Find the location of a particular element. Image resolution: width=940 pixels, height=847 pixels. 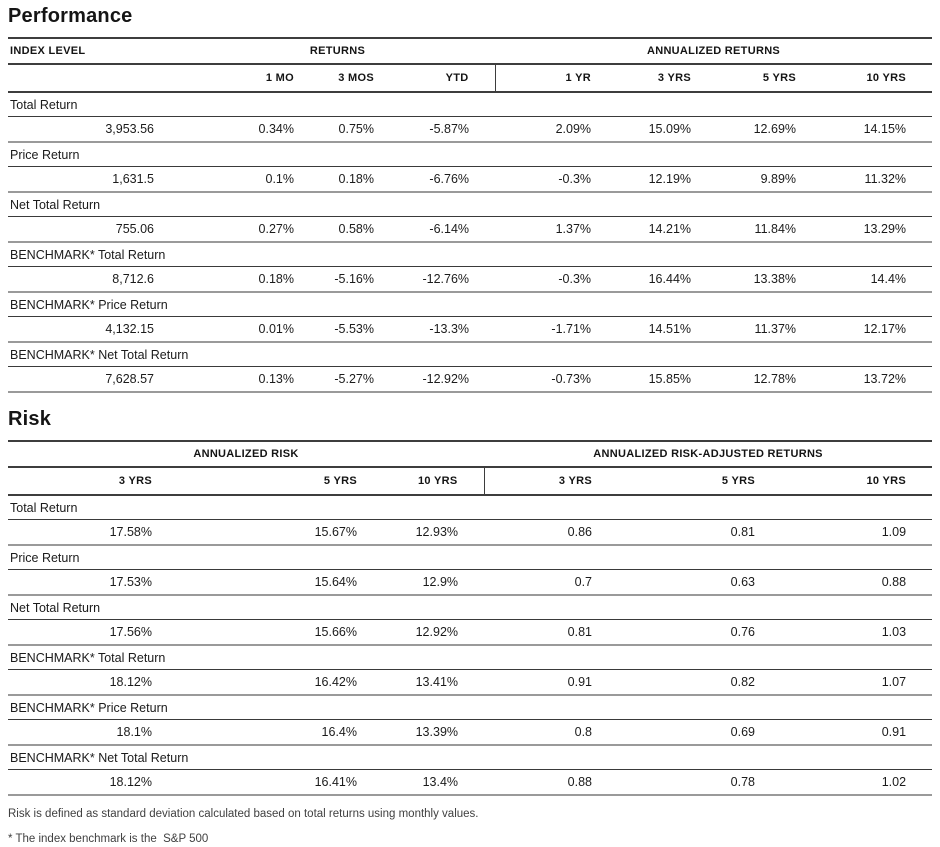

cell-value: 0.91 is located at coordinates (551, 682).